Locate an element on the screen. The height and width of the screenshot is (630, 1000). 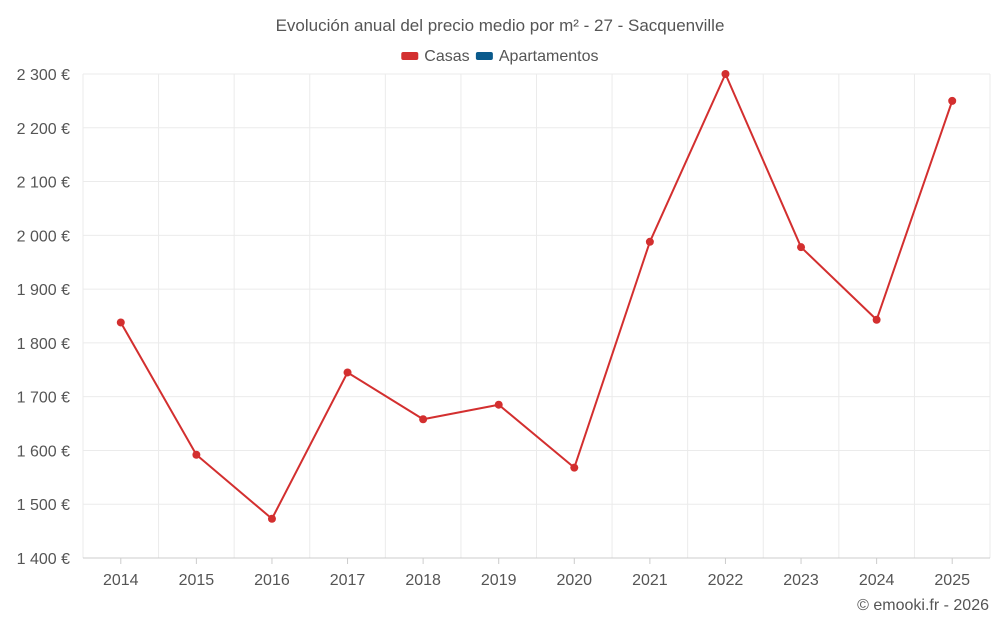
legend-label: Apartamentos is located at coordinates (549, 56).